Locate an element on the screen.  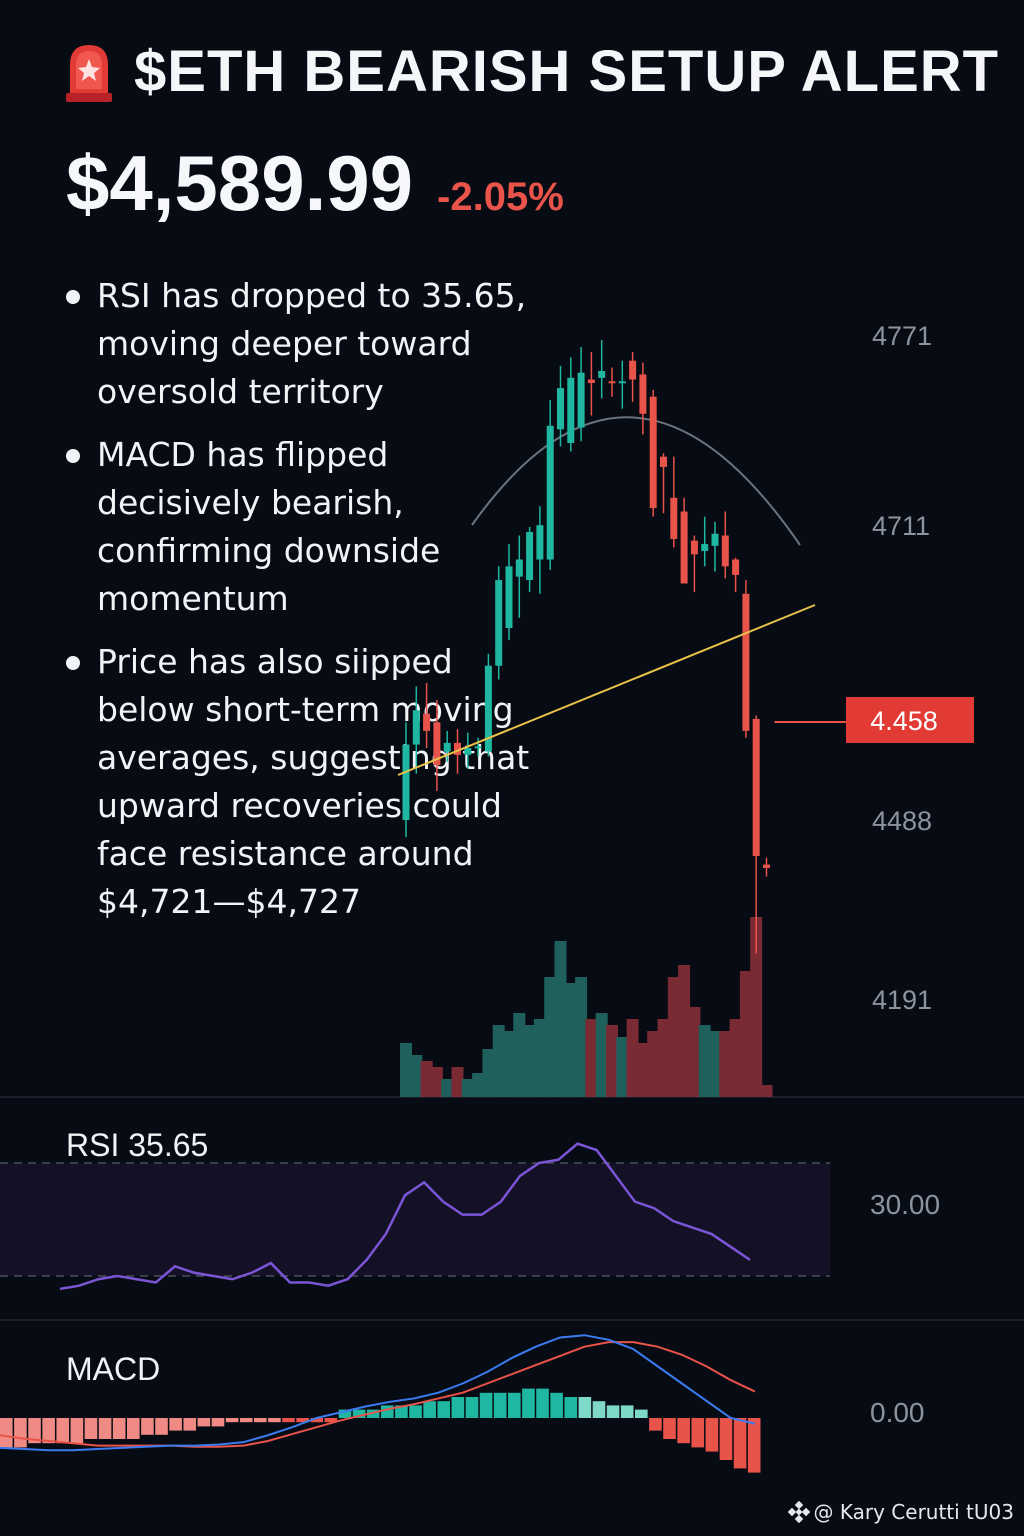
macd-line is located at coordinates (378, 1393).